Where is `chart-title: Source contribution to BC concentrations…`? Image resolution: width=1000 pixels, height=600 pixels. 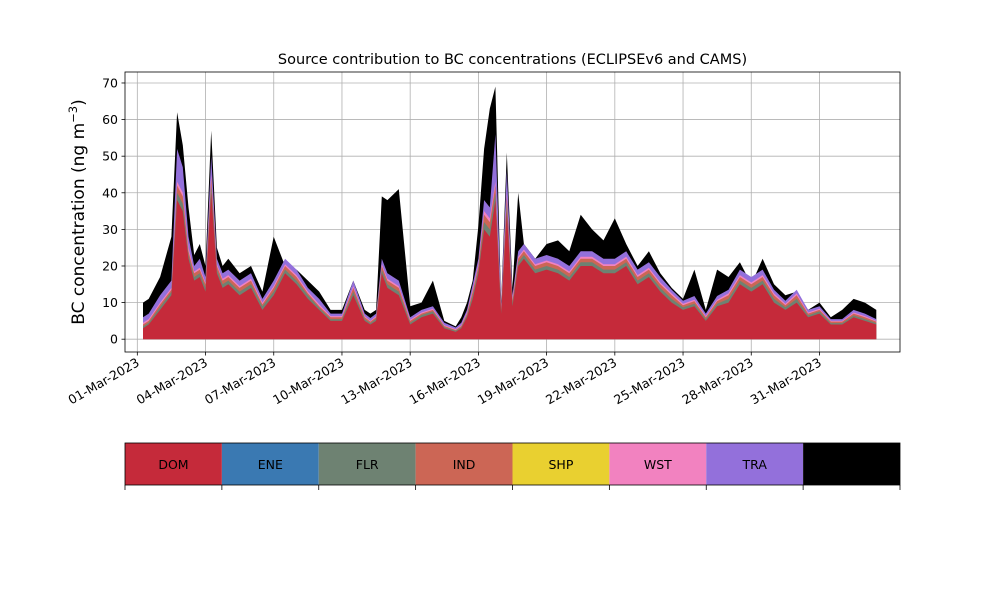
chart-title: Source contribution to BC concentrations… is located at coordinates (512, 60).